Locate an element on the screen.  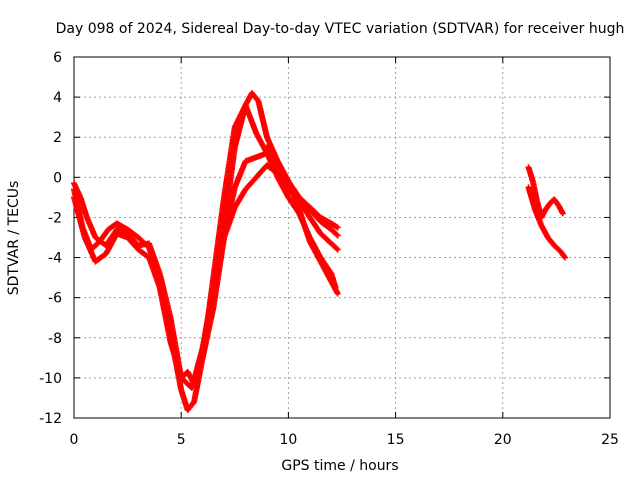
y-tick-label: 2 is located at coordinates (57, 138).